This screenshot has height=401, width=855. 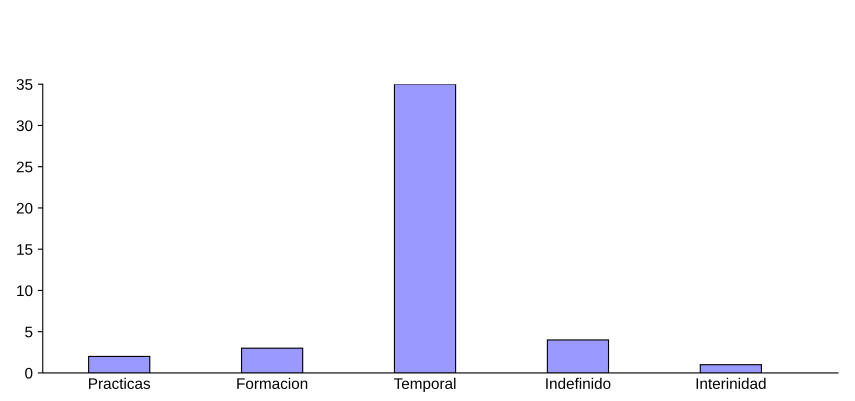 What do you see at coordinates (119, 384) in the screenshot?
I see `x-tick-label: Practicas` at bounding box center [119, 384].